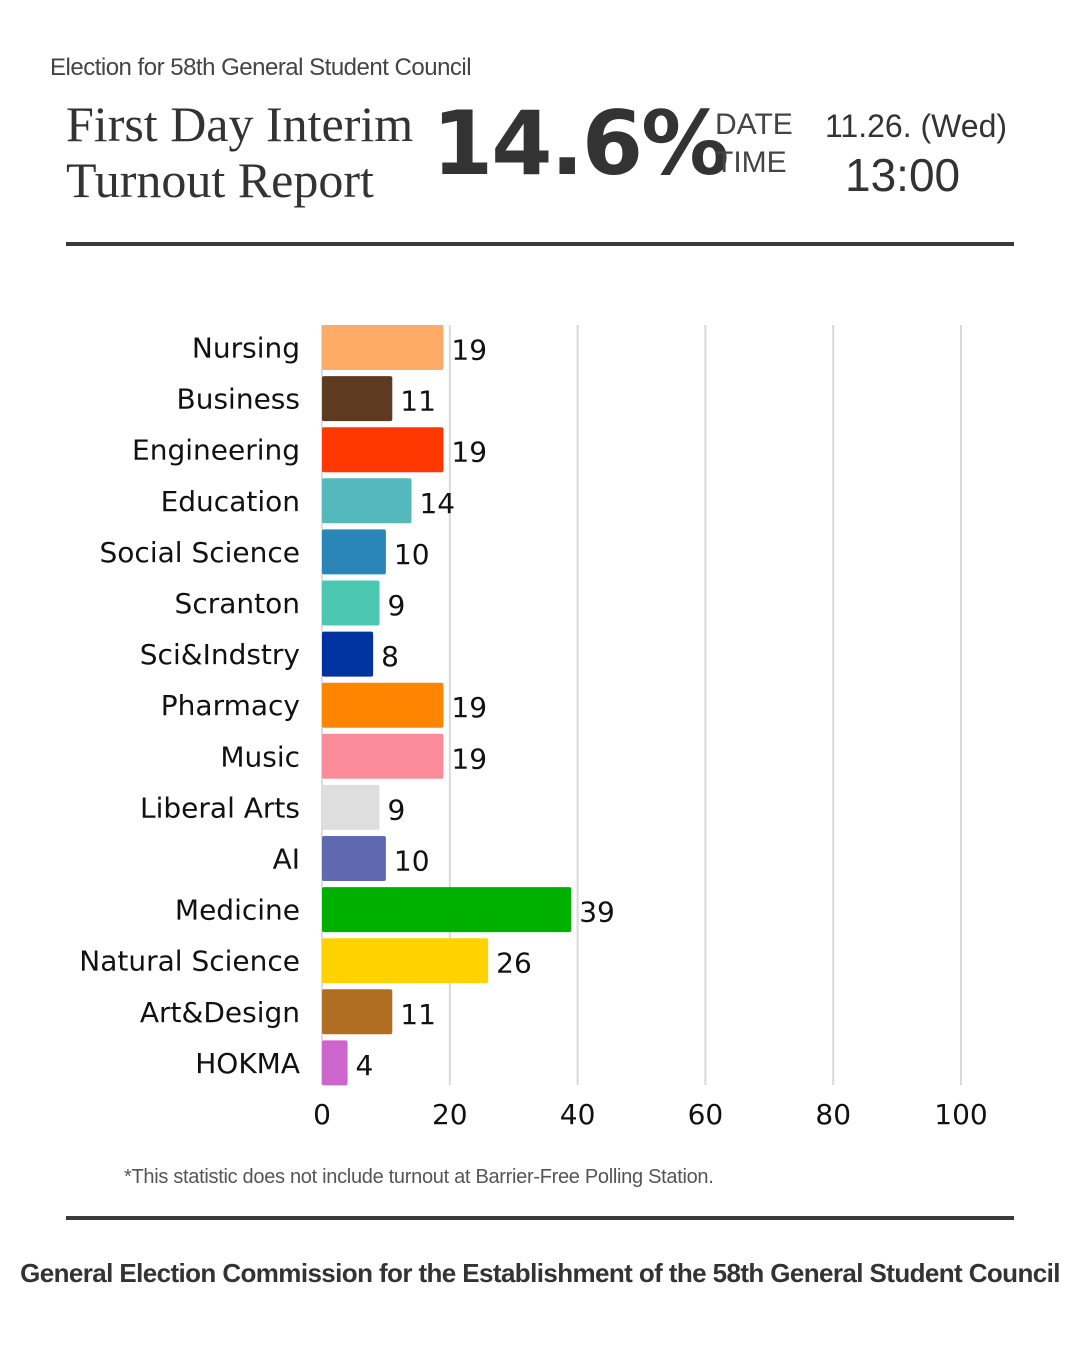 The image size is (1080, 1350). I want to click on bar-liberal-arts, so click(351, 807).